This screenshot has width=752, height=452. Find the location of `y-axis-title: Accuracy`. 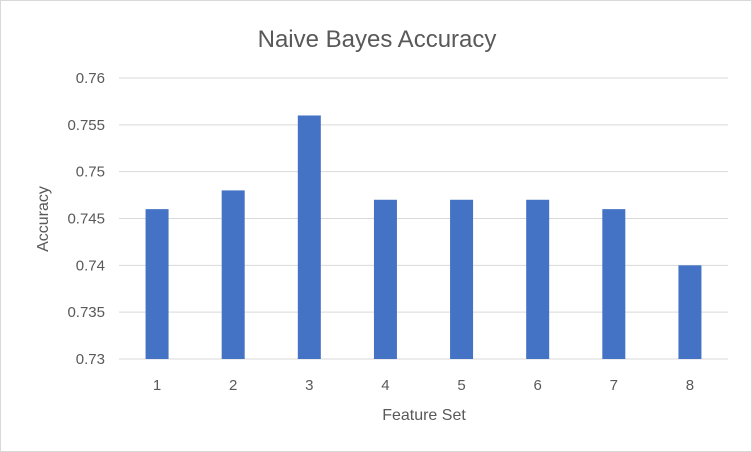

y-axis-title: Accuracy is located at coordinates (43, 219).